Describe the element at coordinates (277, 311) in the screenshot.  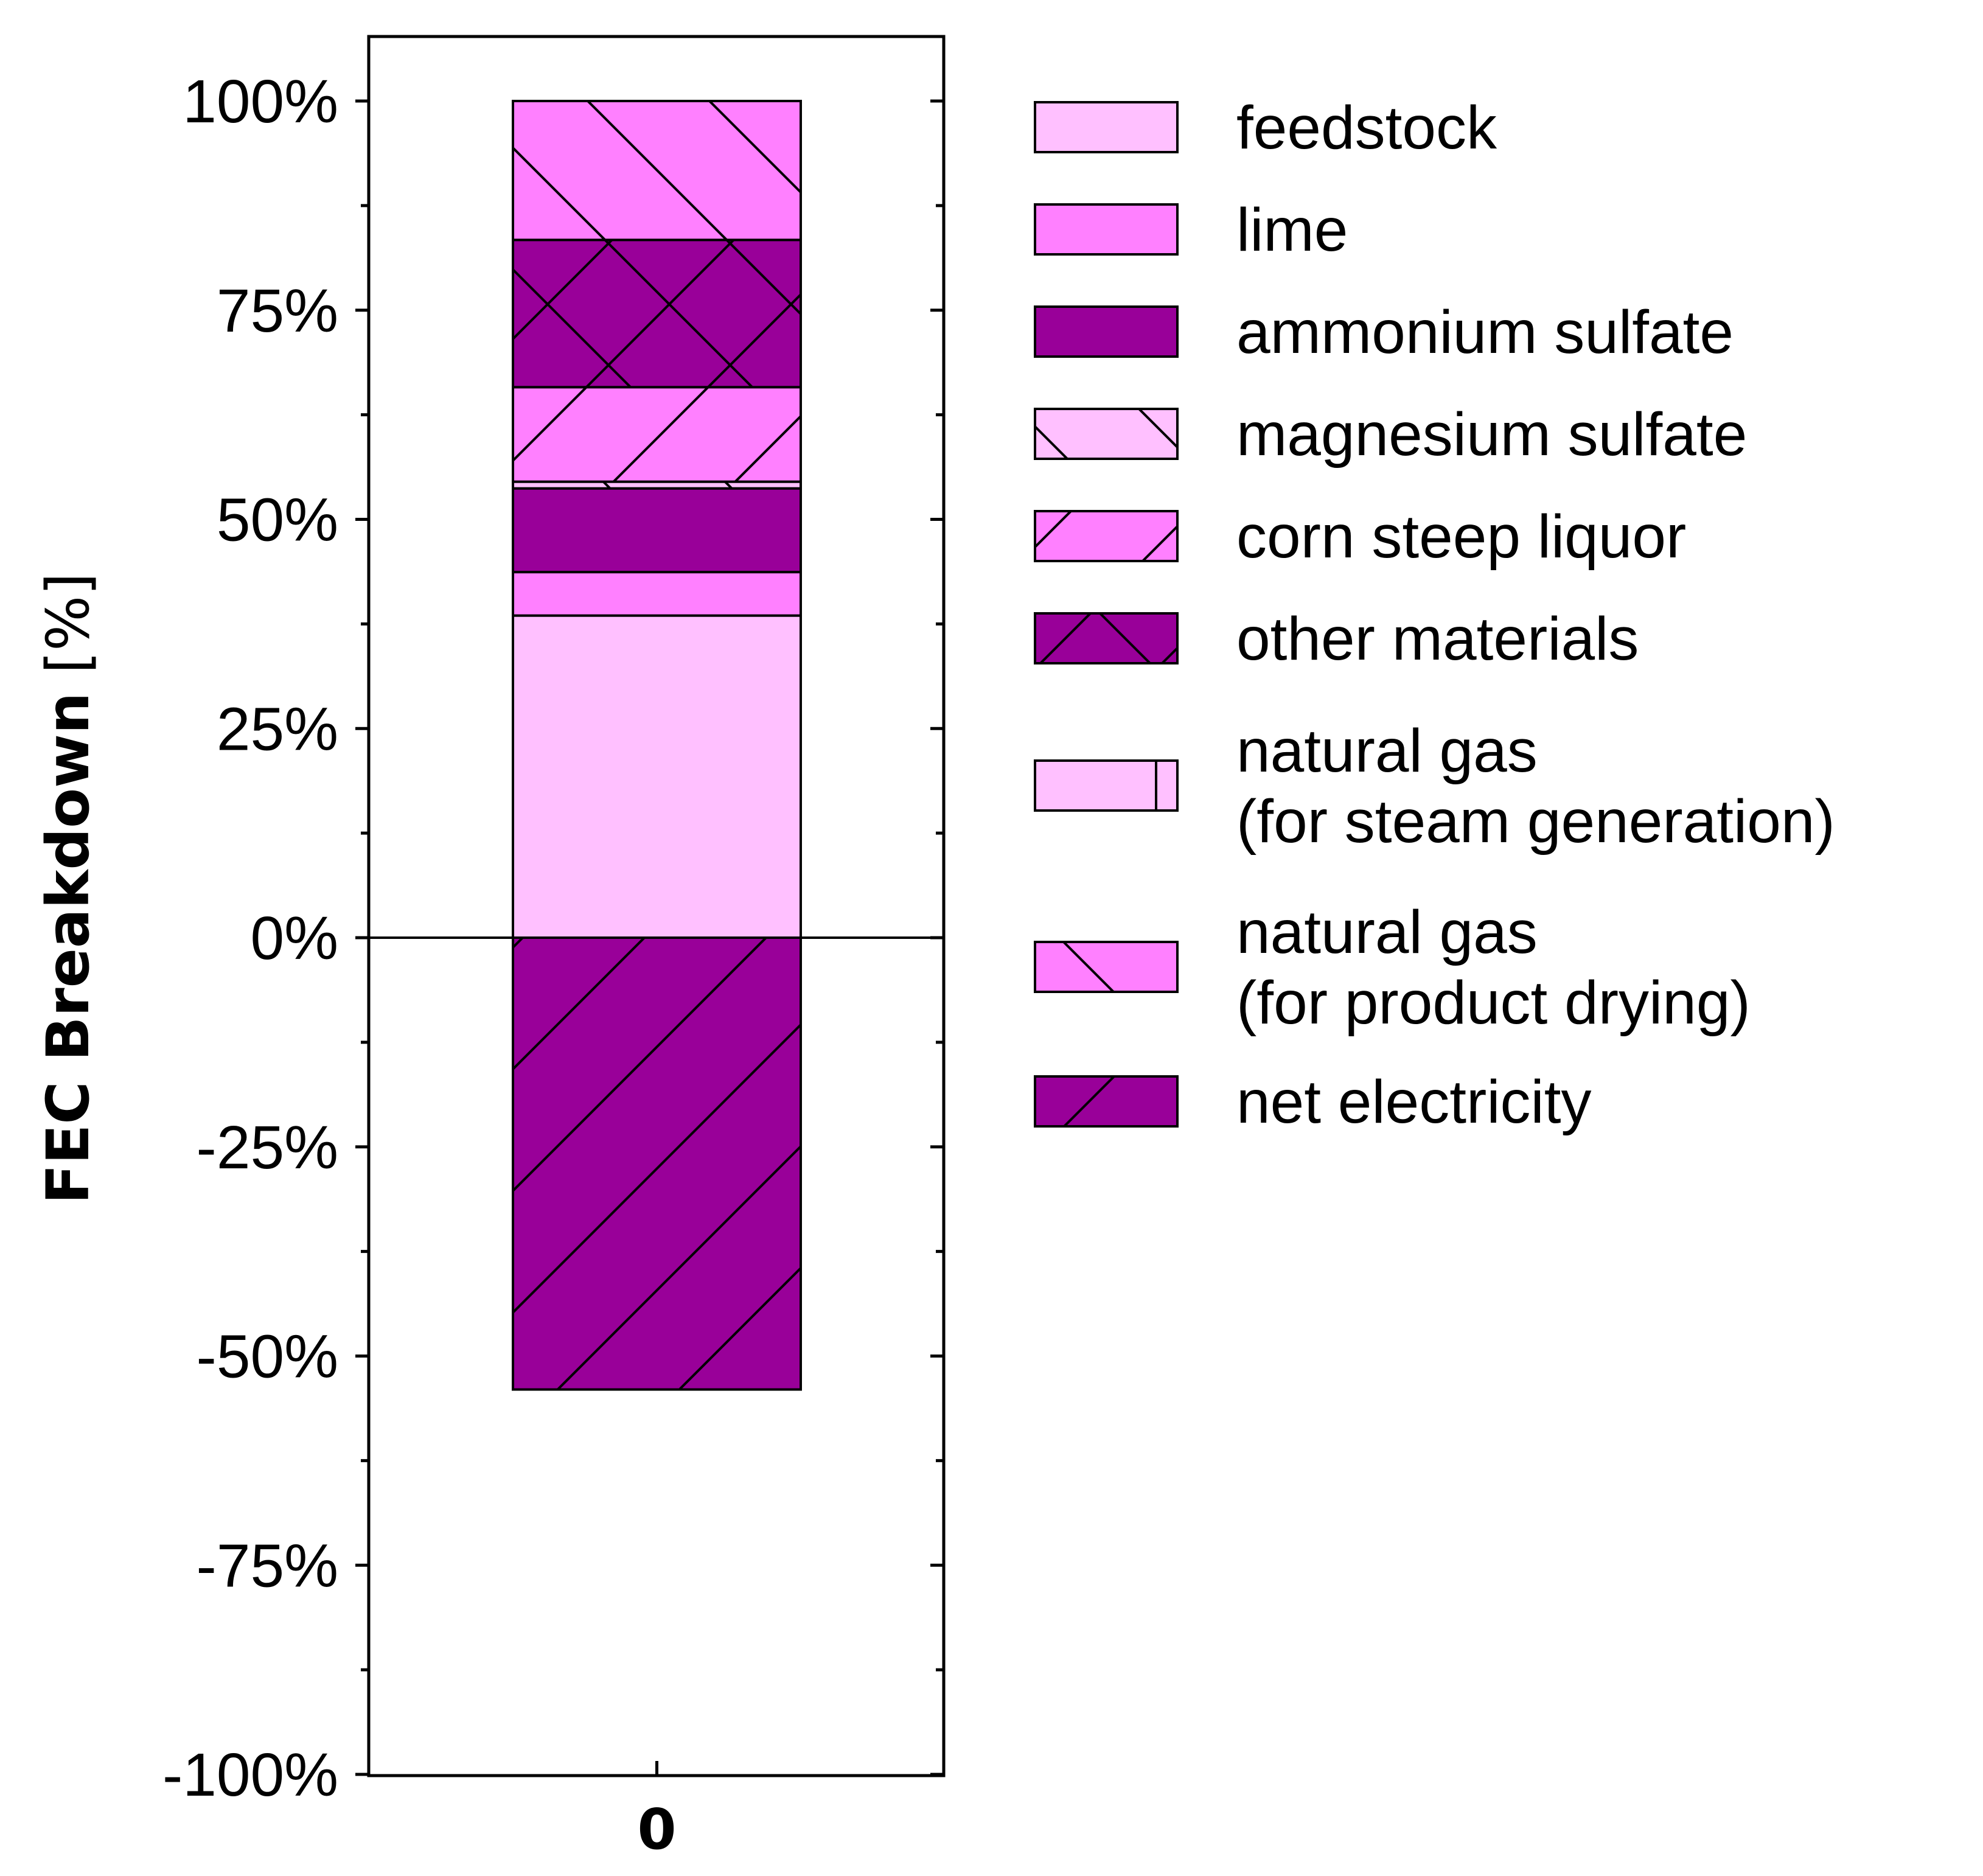
I see `y-tick-label: 75%` at that location.